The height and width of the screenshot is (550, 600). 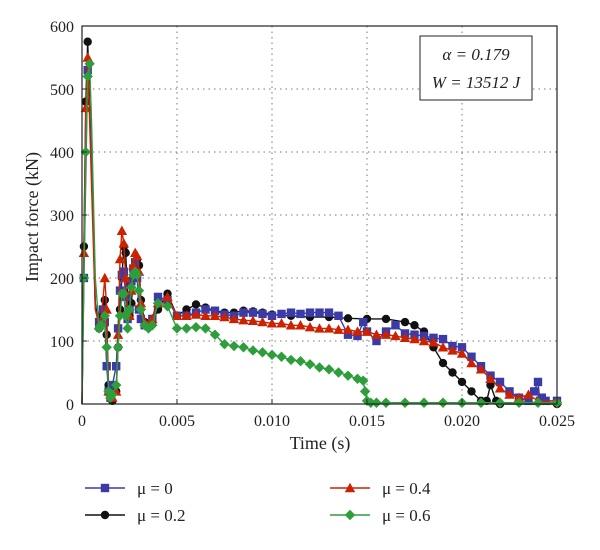 I want to click on legend-item-2: μ = 0.4, so click(x=380, y=488).